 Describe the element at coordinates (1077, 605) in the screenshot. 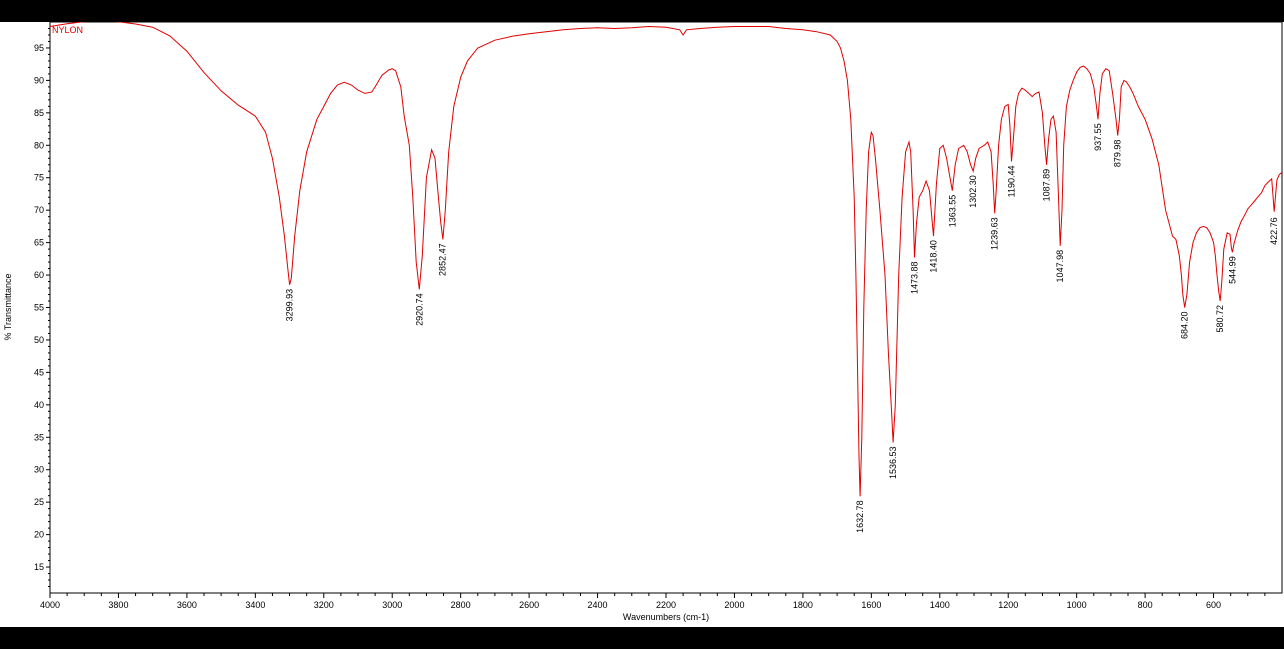

I see `x-tick-label: 1000` at that location.